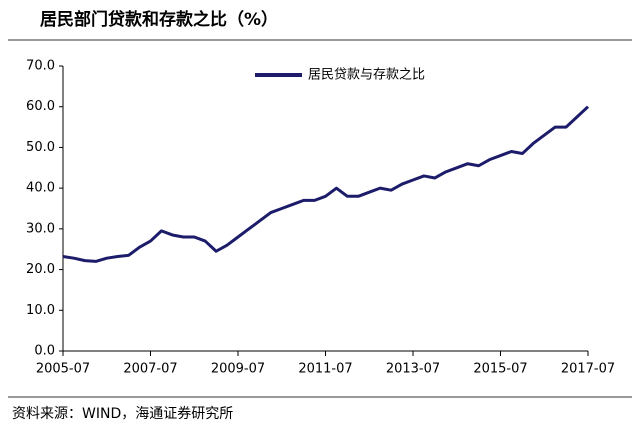 The height and width of the screenshot is (437, 640). I want to click on y-tick-label: 30.0, so click(40, 228).